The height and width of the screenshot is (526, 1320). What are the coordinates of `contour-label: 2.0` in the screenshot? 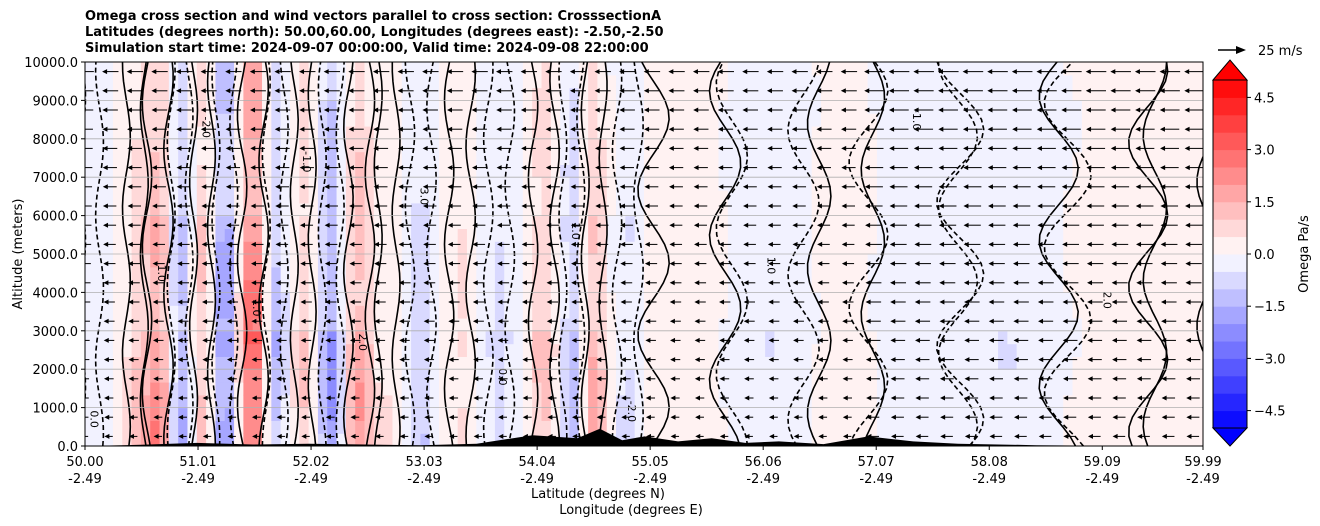 It's located at (1106, 300).